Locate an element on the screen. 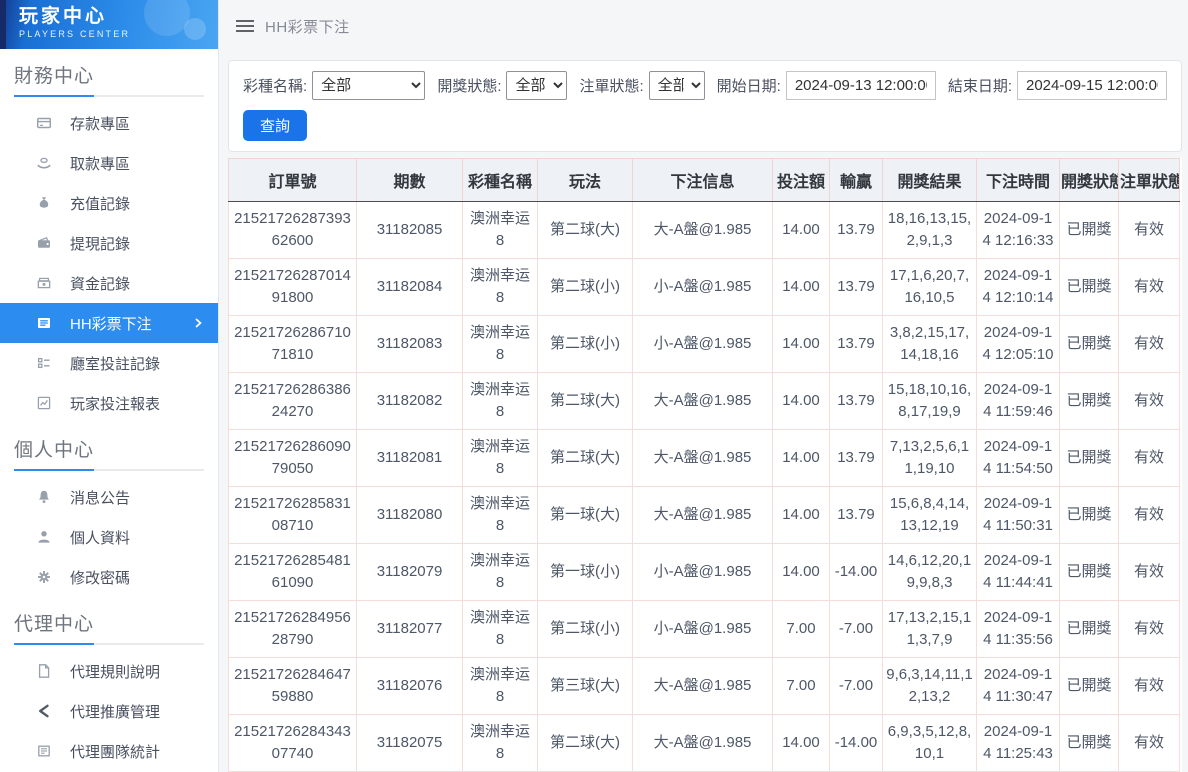  sidebar-item-share: 代理推廣管理 is located at coordinates (109, 711).